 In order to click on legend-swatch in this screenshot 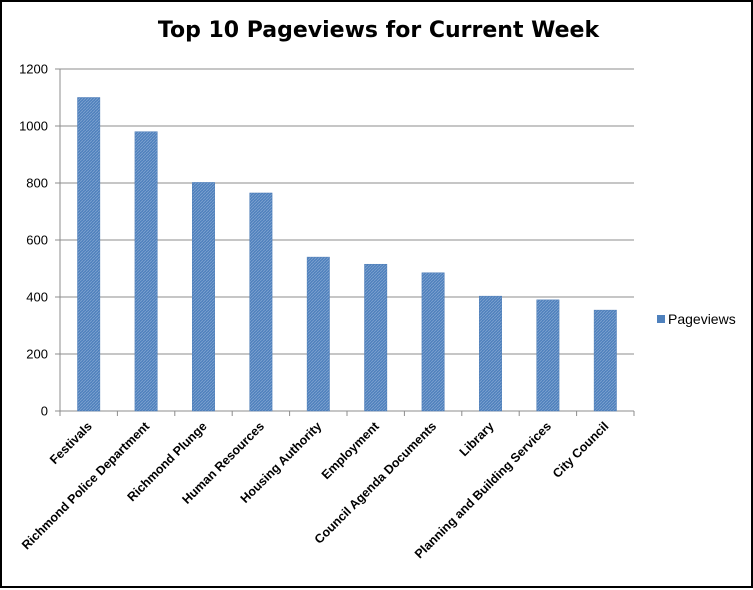, I will do `click(661, 319)`.